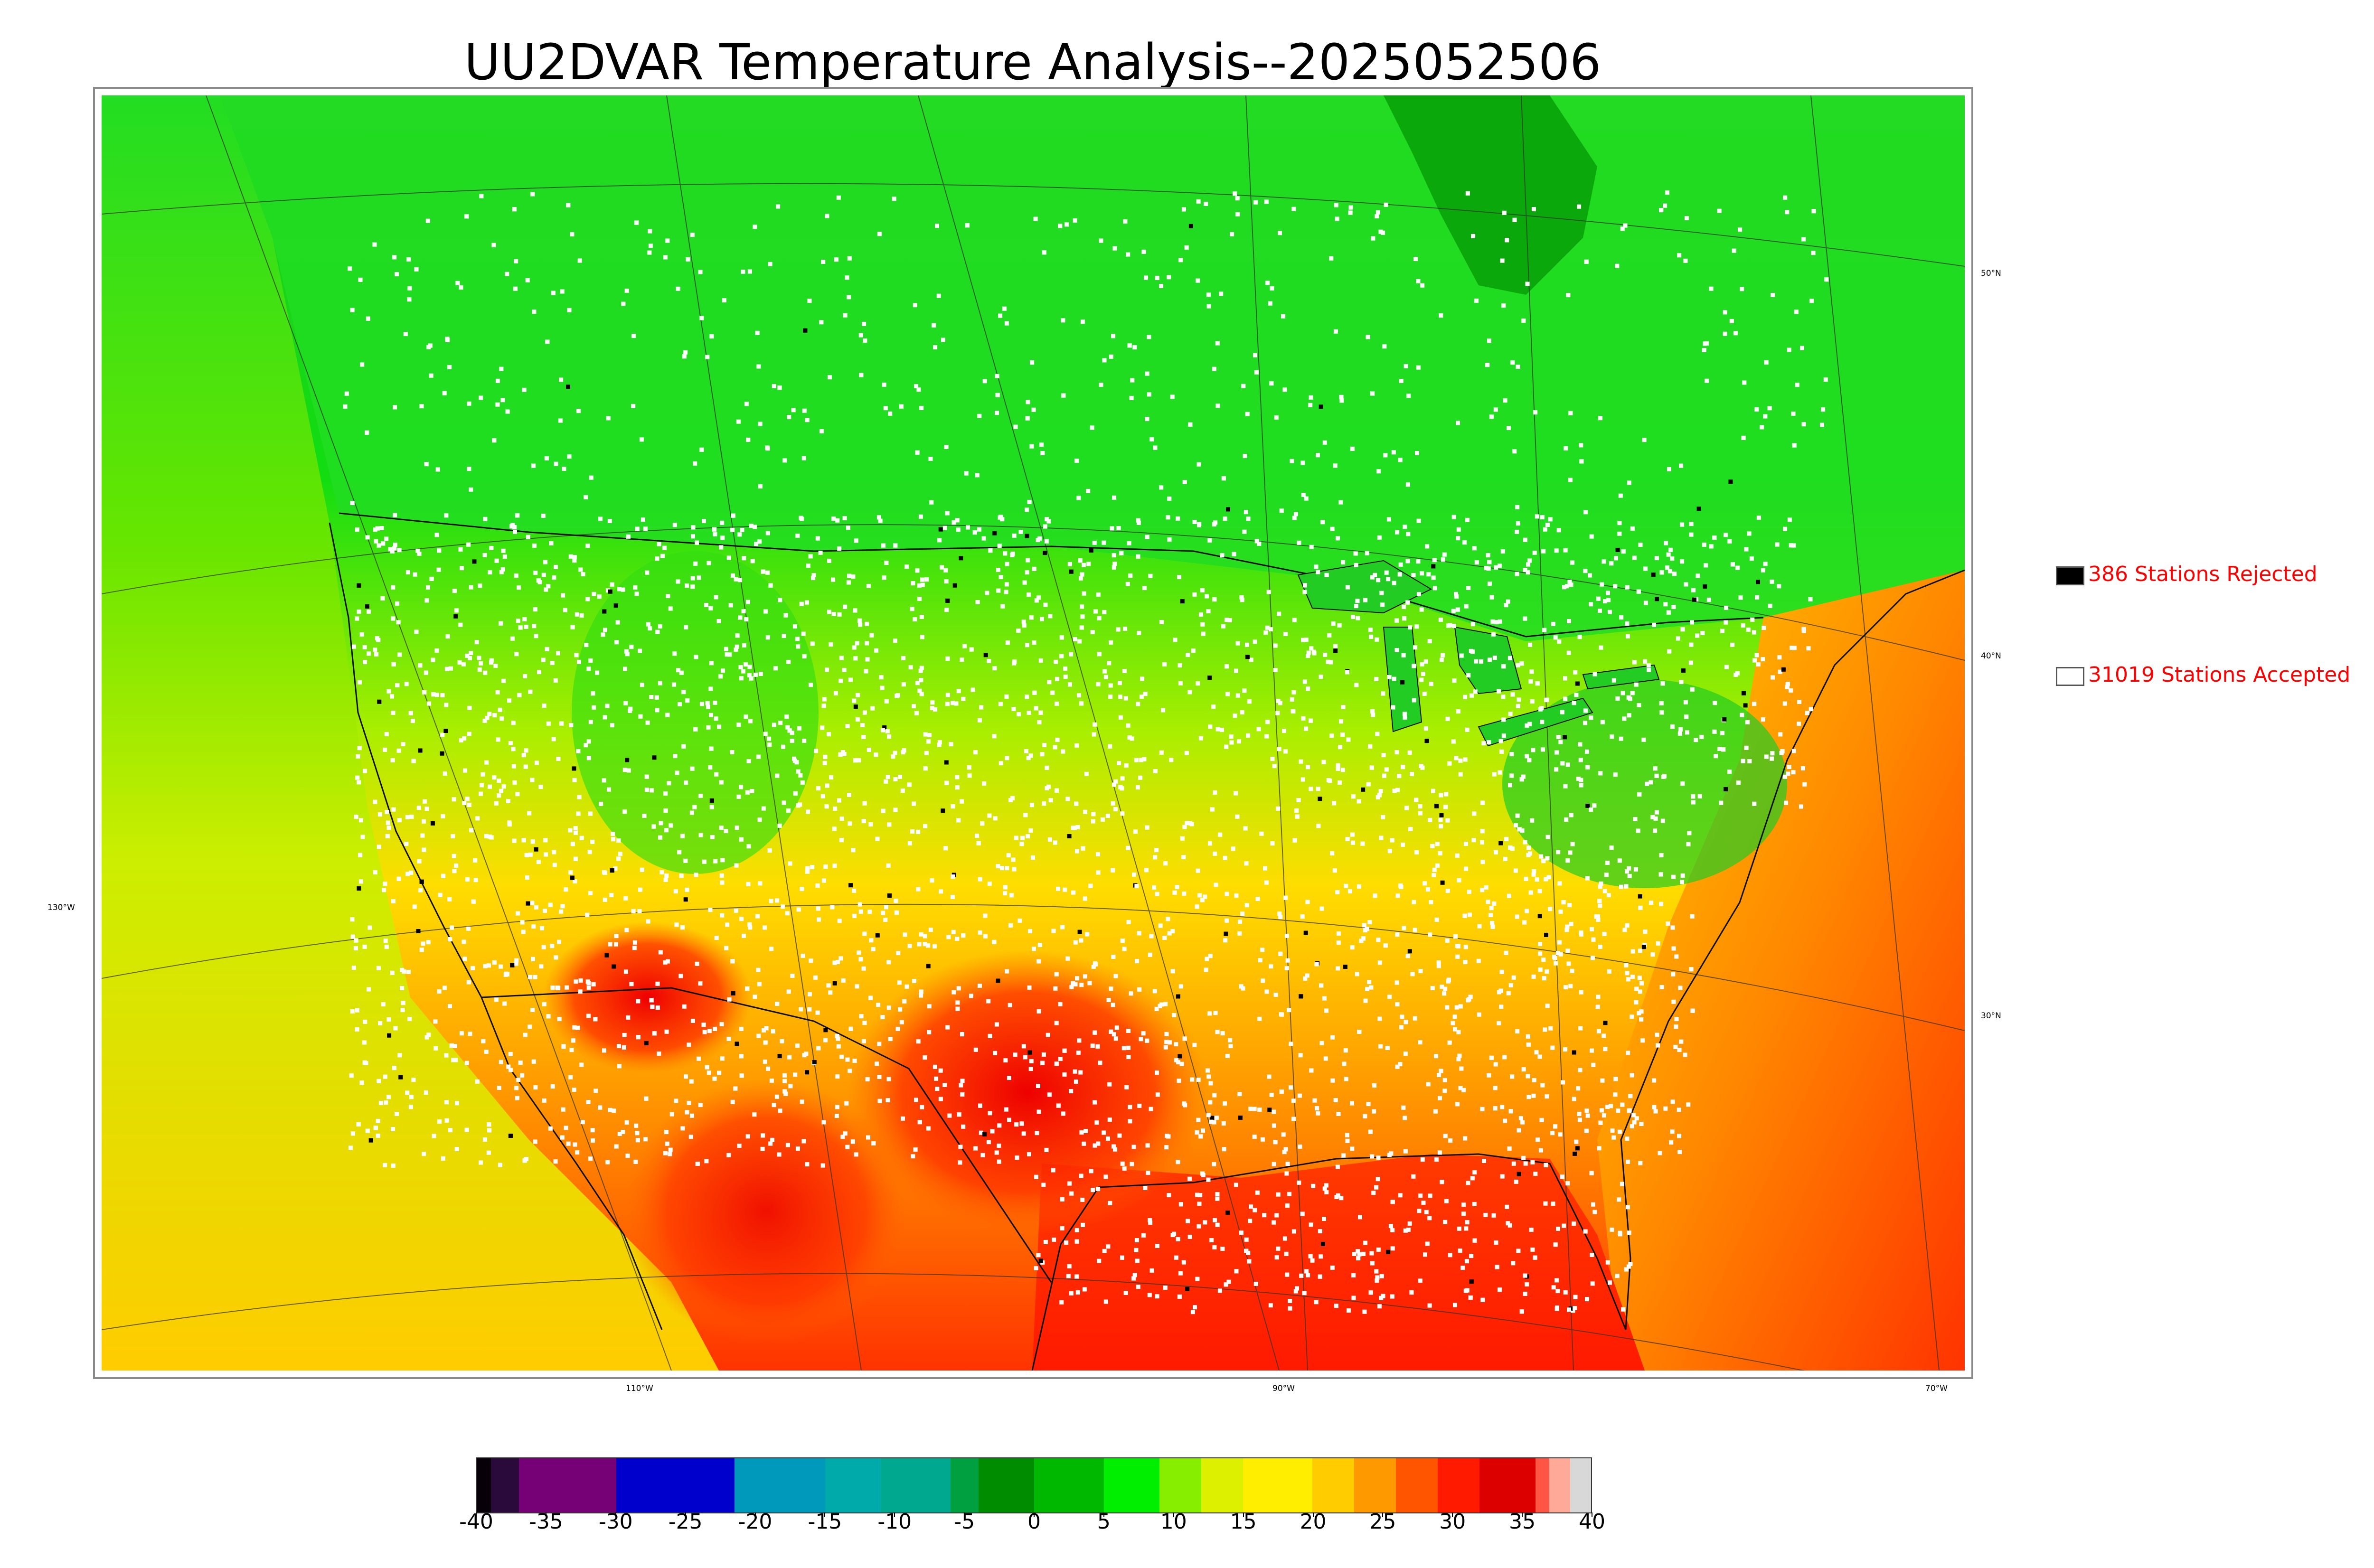 The image size is (2374, 1568). What do you see at coordinates (1433, 567) in the screenshot?
I see `station-marker-rejected` at bounding box center [1433, 567].